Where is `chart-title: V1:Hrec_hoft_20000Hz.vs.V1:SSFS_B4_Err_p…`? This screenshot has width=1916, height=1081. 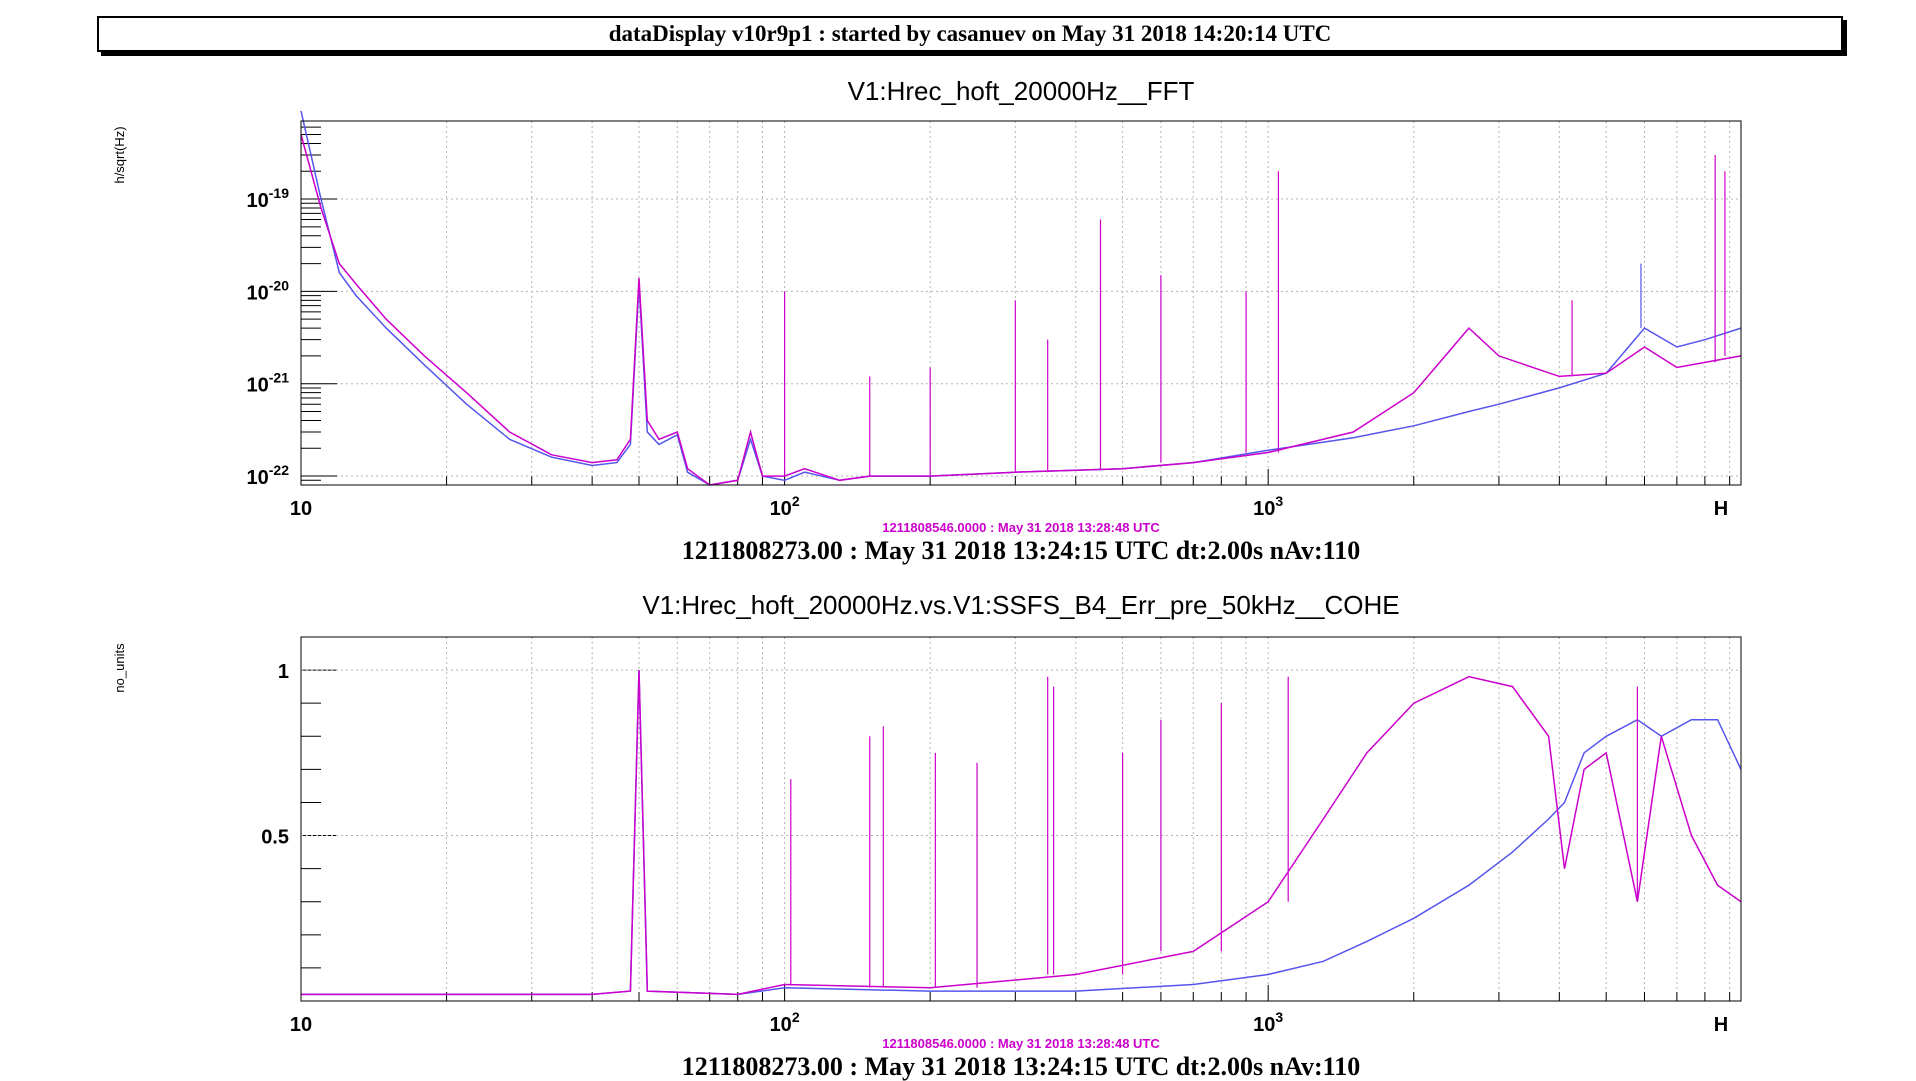 chart-title: V1:Hrec_hoft_20000Hz.vs.V1:SSFS_B4_Err_p… is located at coordinates (1020, 605).